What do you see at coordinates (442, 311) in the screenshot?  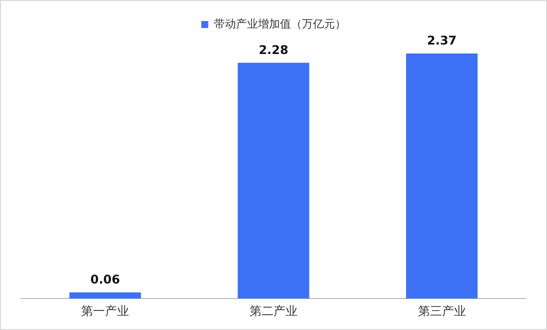 I see `x-tick-label: 第三产业` at bounding box center [442, 311].